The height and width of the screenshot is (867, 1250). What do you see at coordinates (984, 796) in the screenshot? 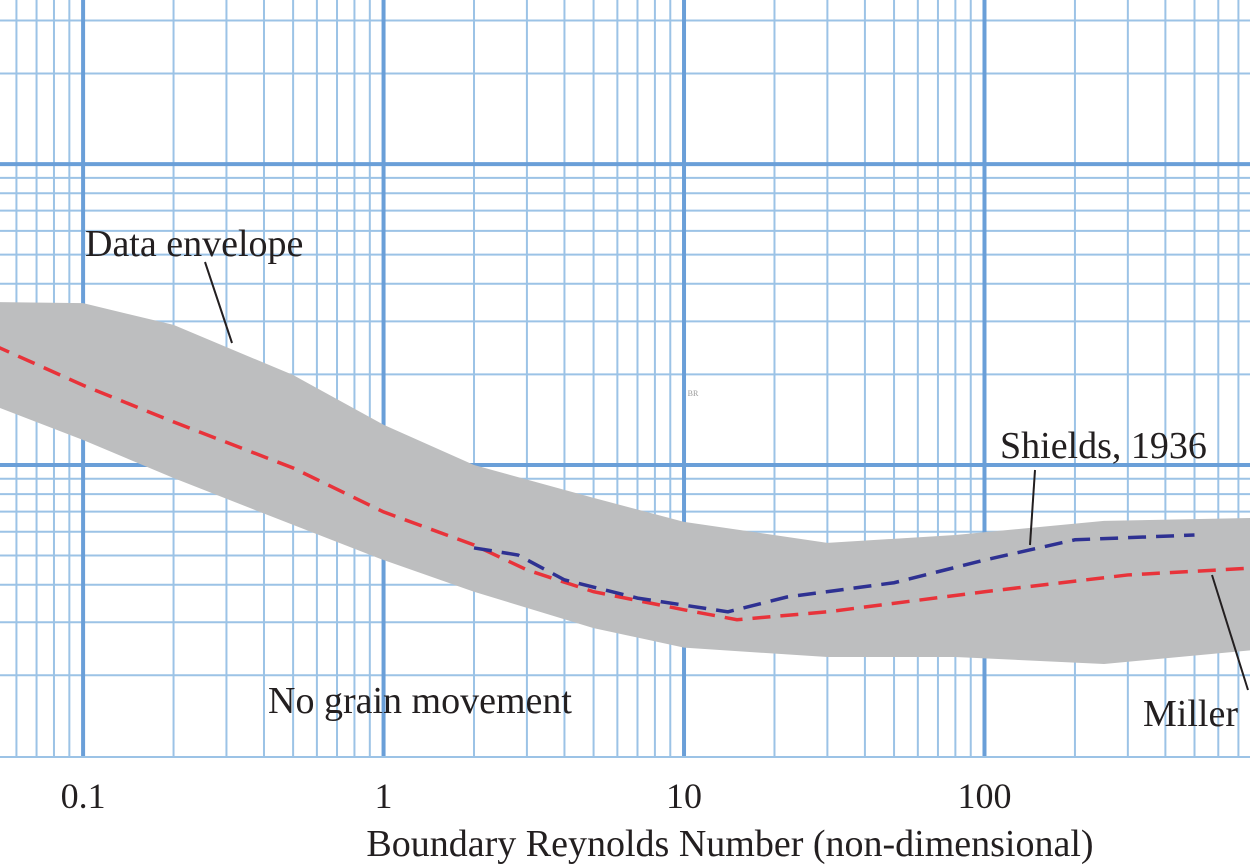
I see `x-tick-label: 100` at bounding box center [984, 796].